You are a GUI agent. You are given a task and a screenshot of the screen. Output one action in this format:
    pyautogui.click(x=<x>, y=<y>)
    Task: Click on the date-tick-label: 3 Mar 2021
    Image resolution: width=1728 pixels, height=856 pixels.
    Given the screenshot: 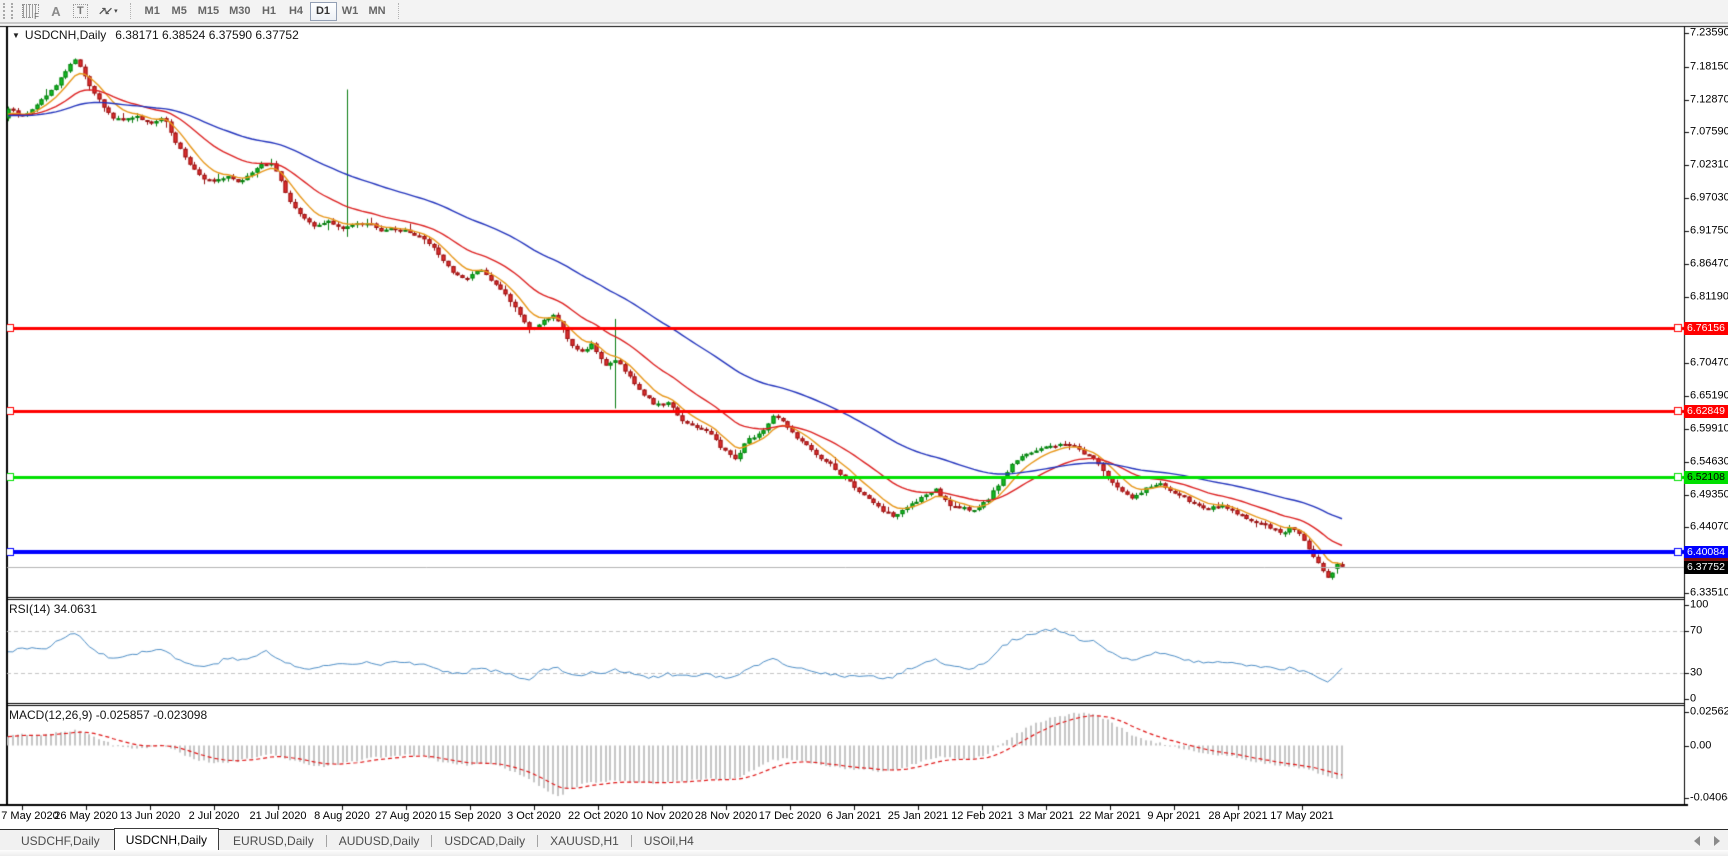 What is the action you would take?
    pyautogui.click(x=1046, y=816)
    